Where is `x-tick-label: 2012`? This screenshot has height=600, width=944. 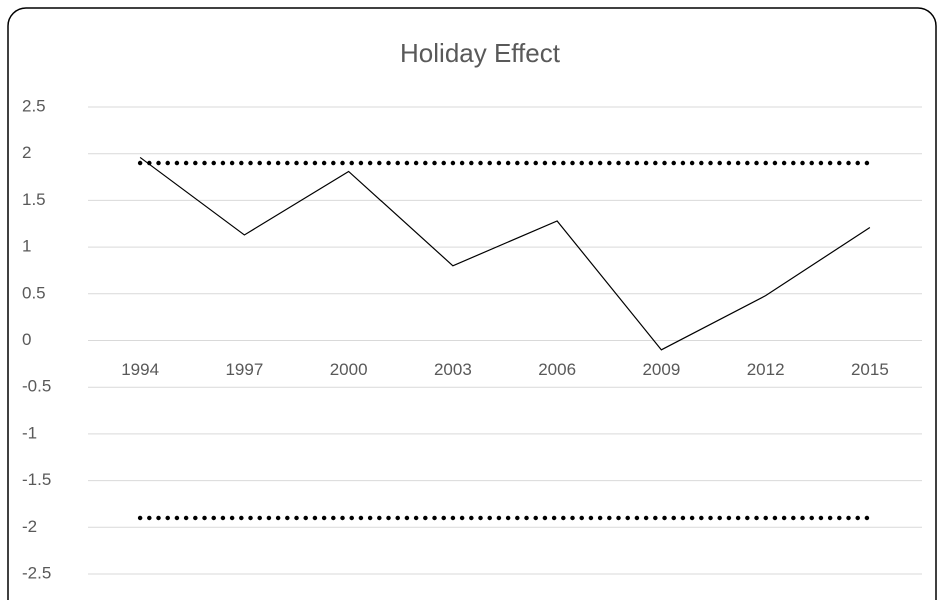
x-tick-label: 2012 is located at coordinates (766, 369).